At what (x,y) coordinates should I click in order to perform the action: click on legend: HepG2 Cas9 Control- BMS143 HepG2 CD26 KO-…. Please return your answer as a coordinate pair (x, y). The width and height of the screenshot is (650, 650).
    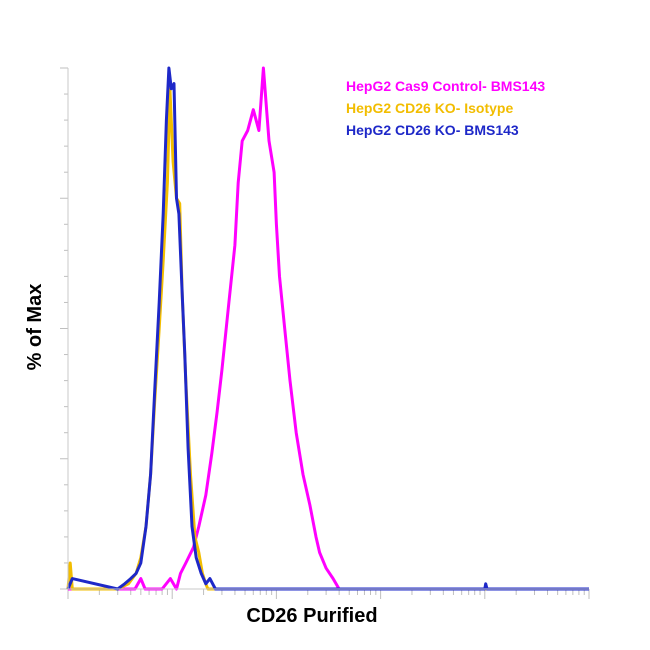
    Looking at the image, I should click on (445, 108).